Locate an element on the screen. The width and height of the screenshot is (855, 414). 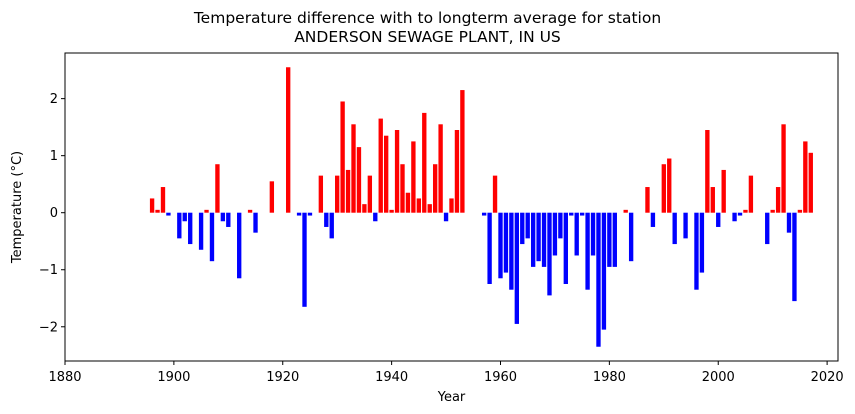
bar-1994 is located at coordinates (685, 225).